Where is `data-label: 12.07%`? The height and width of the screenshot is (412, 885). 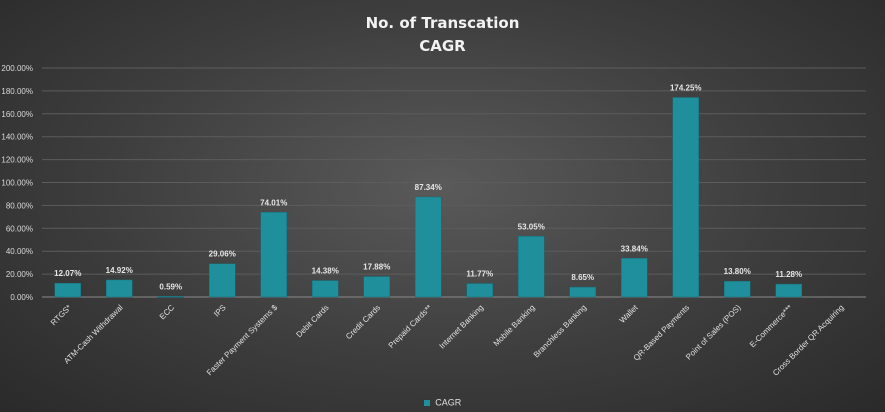
data-label: 12.07% is located at coordinates (67, 273).